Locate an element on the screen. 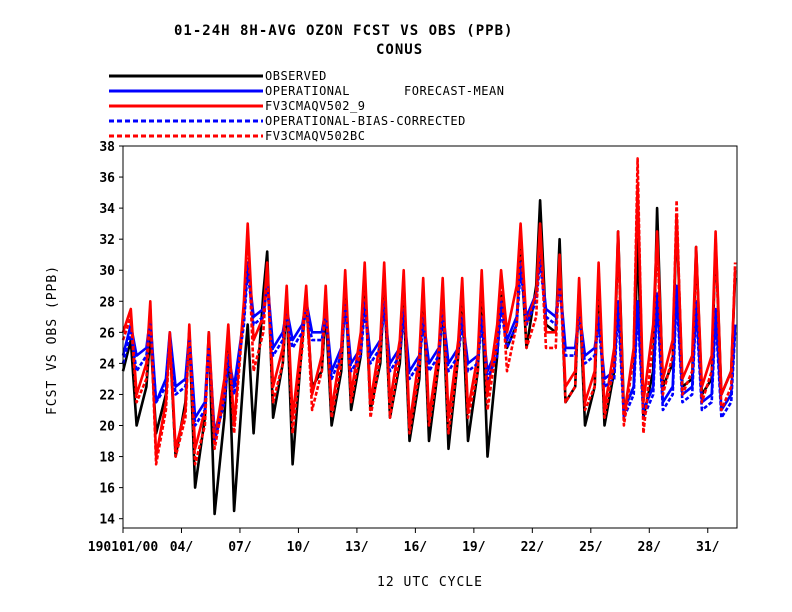 The image size is (792, 612). y-tick-label-3: 20 is located at coordinates (107, 427).